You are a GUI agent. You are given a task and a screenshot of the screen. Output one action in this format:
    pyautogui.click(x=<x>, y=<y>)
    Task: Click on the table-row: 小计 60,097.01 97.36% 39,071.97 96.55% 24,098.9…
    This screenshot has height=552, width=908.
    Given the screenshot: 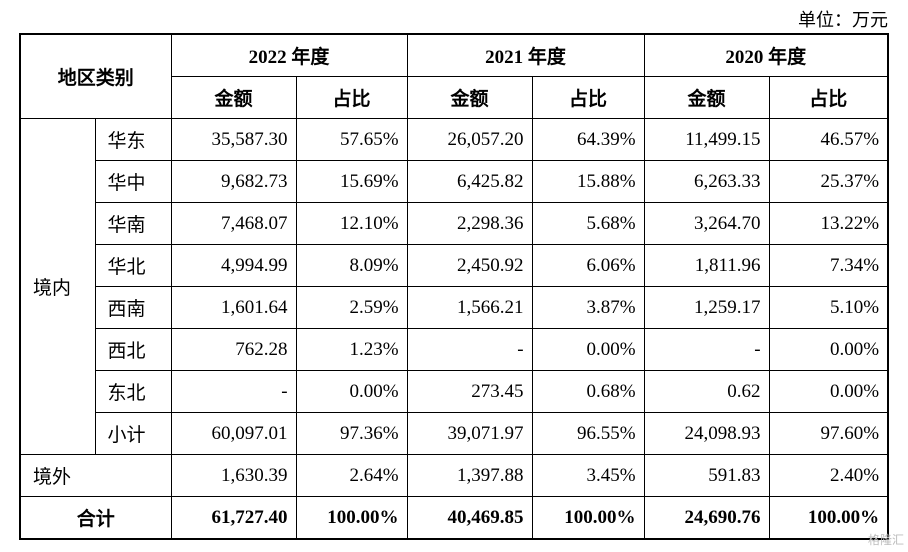 What is the action you would take?
    pyautogui.click(x=454, y=433)
    